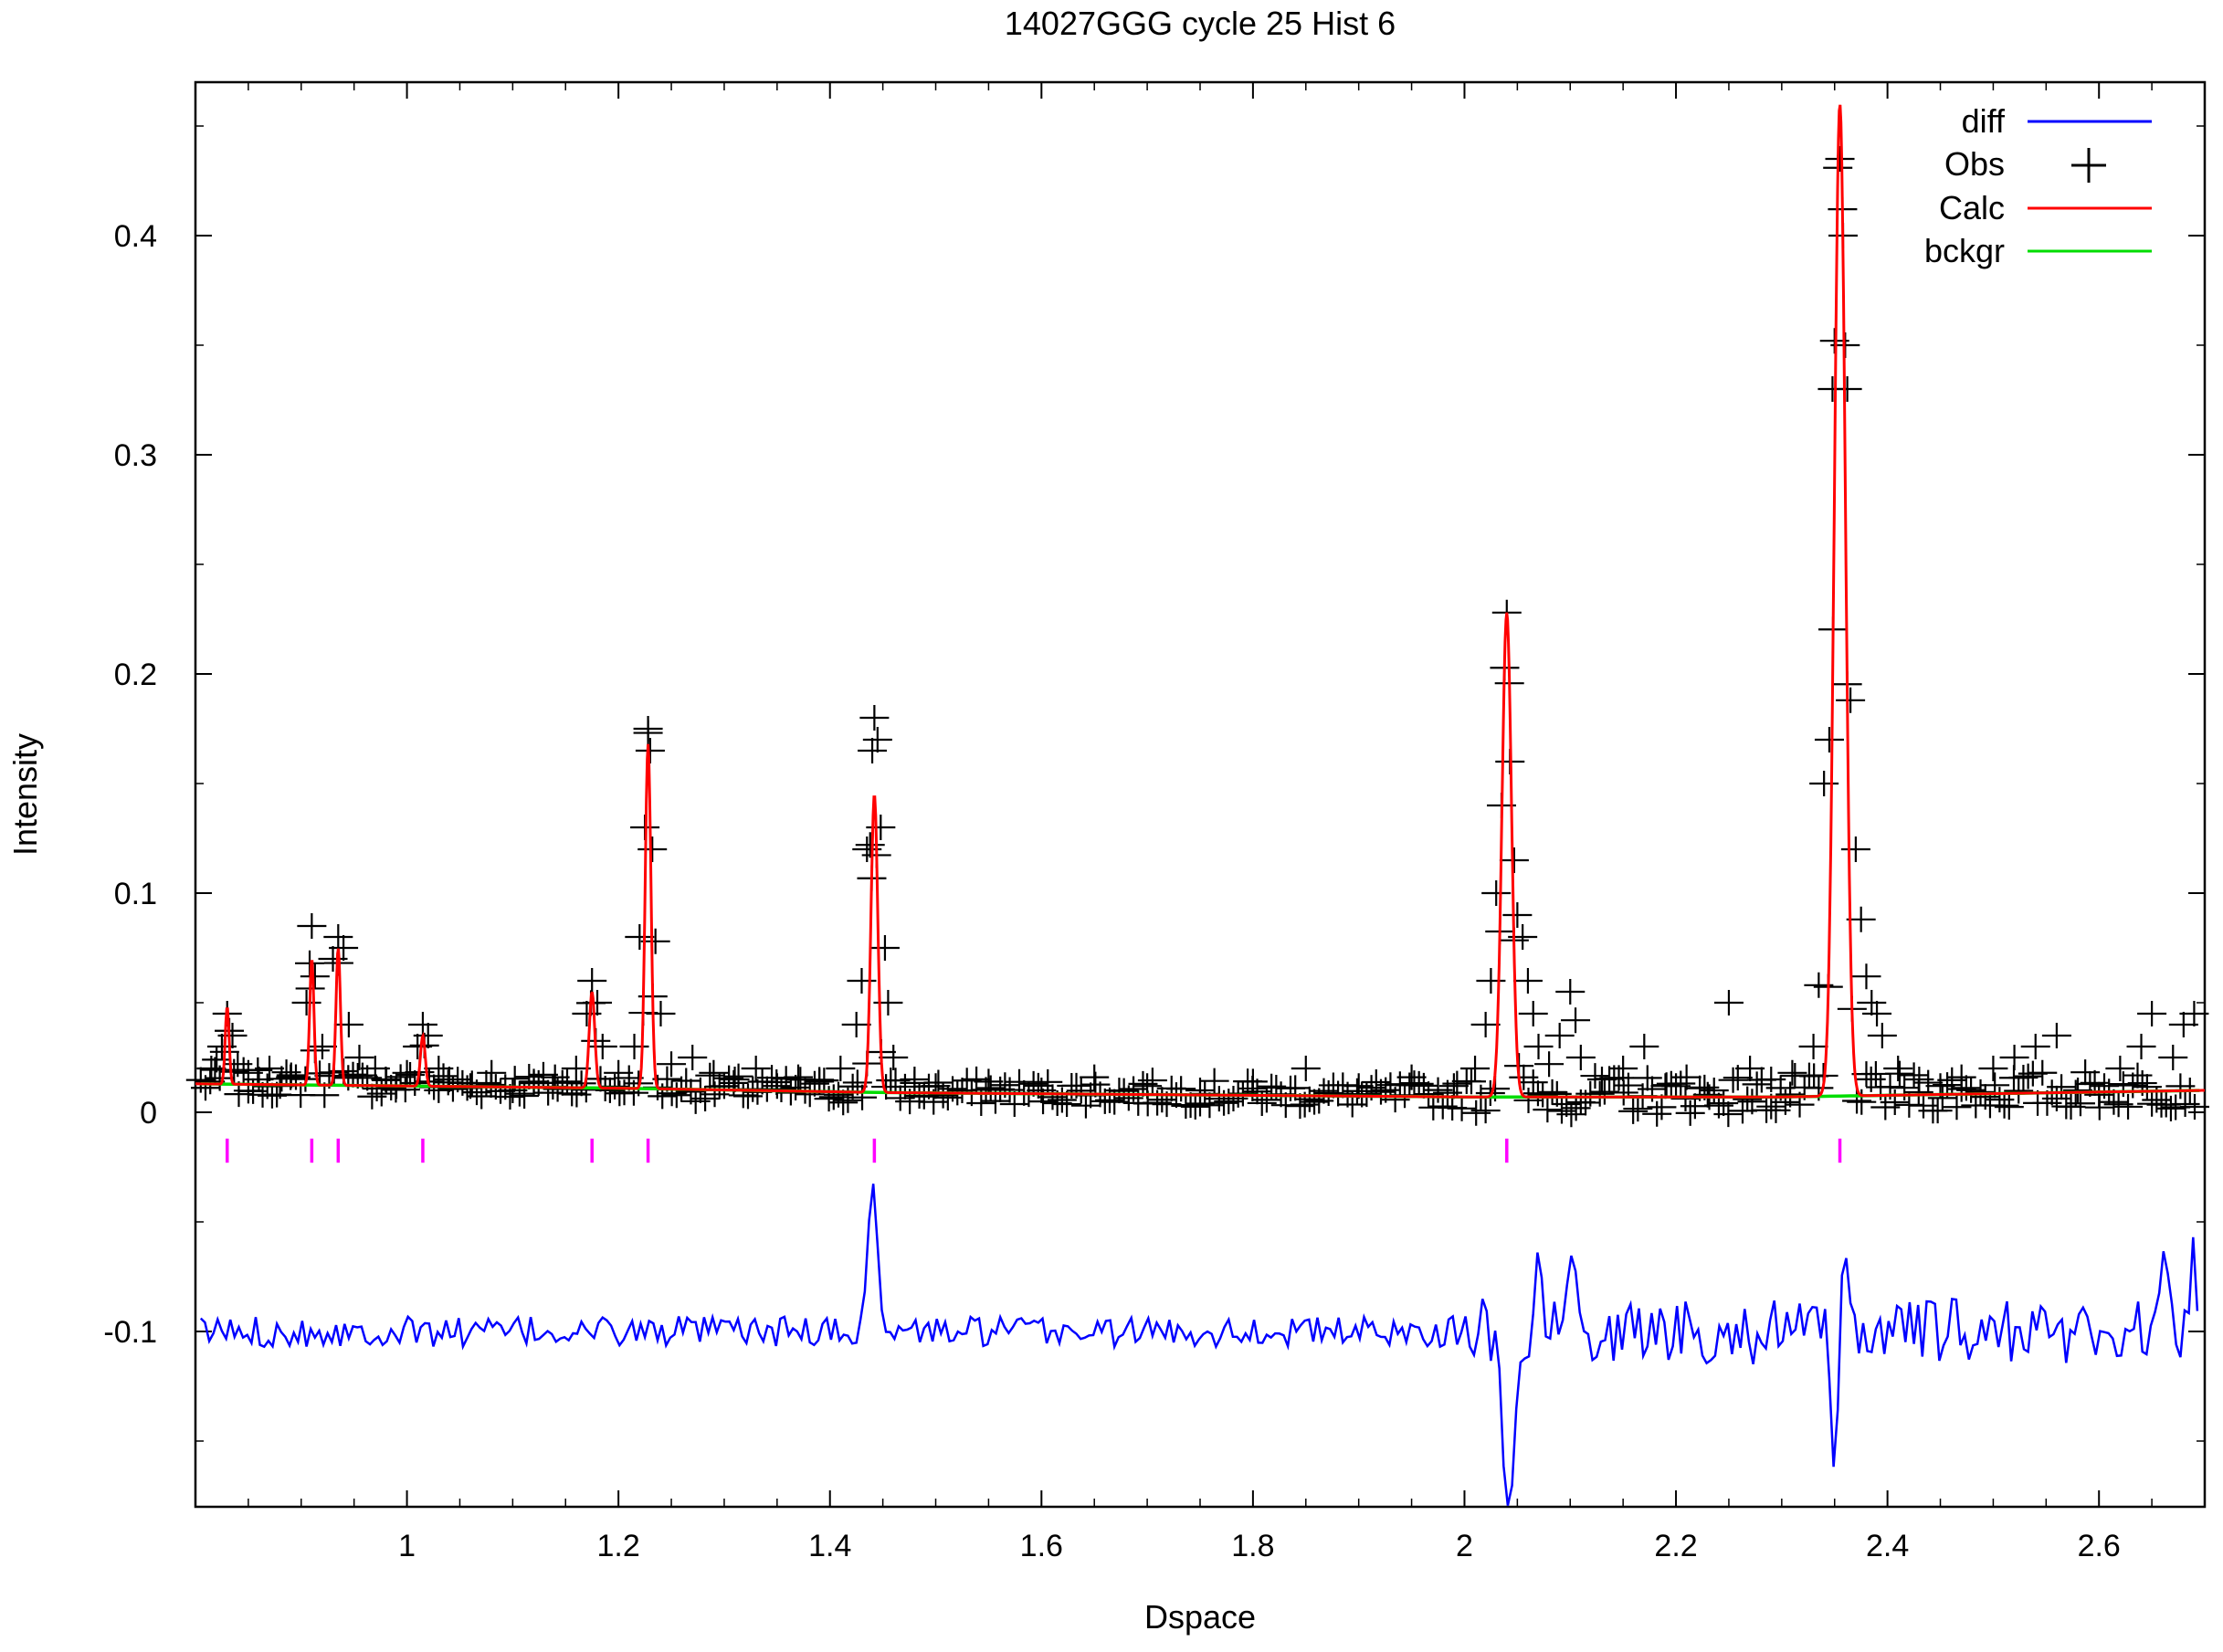  What do you see at coordinates (2038, 185) in the screenshot?
I see `legend: diff Obs Calc bckgr` at bounding box center [2038, 185].